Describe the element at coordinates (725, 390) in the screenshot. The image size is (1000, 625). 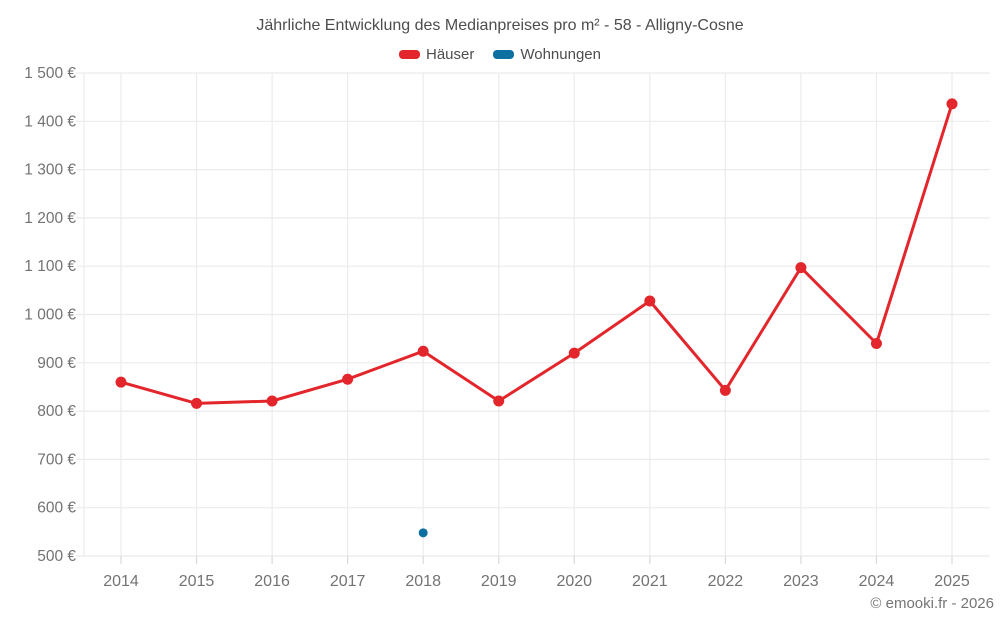
I see `point-häuser-2022` at that location.